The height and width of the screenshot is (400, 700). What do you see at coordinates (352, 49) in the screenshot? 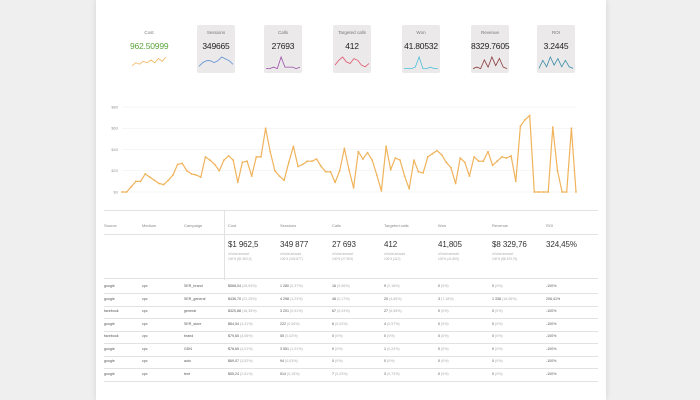
I see `kpi-card-targeted-calls: Targeted calls 412` at bounding box center [352, 49].